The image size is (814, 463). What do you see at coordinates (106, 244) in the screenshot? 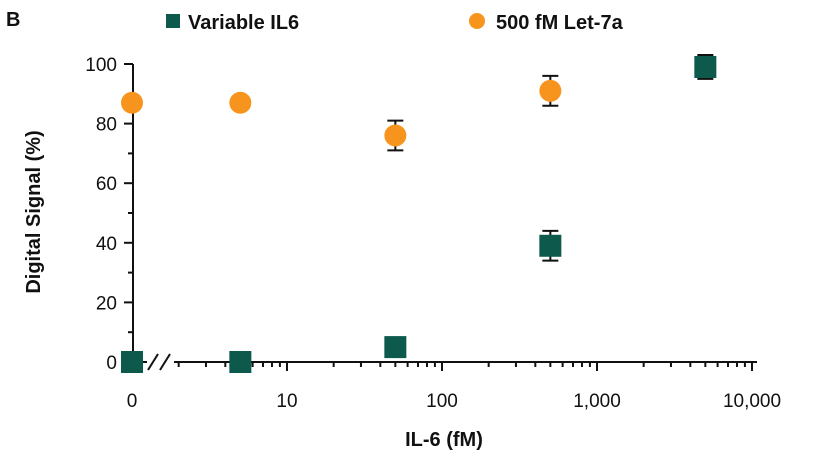
I see `y-tick-label: 40` at bounding box center [106, 244].